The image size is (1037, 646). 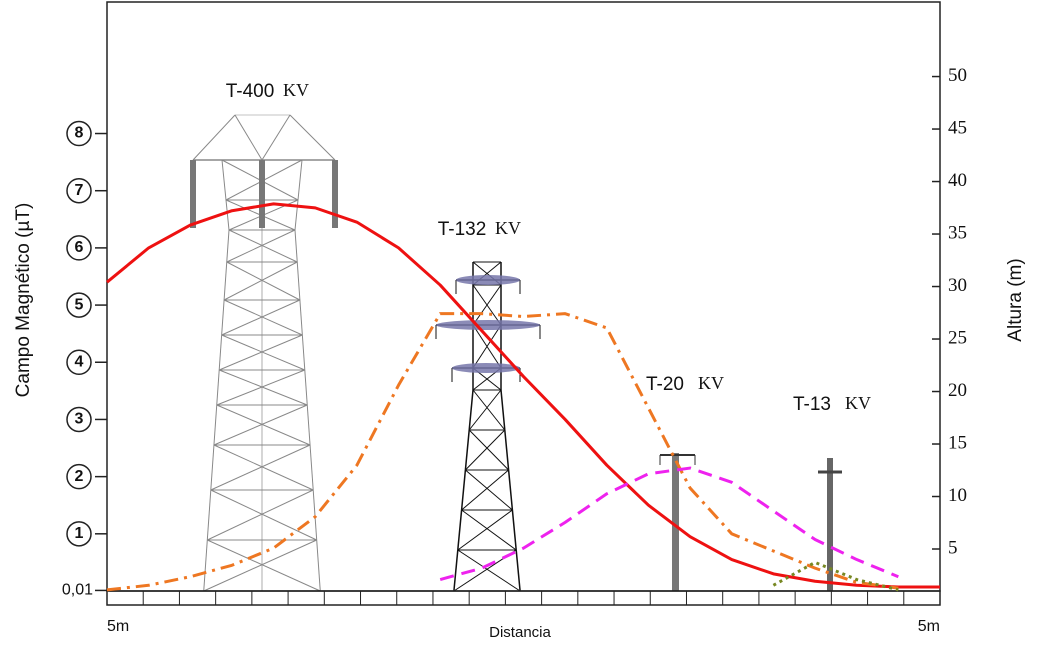 I want to click on y-tick-label: 2, so click(x=79, y=476).